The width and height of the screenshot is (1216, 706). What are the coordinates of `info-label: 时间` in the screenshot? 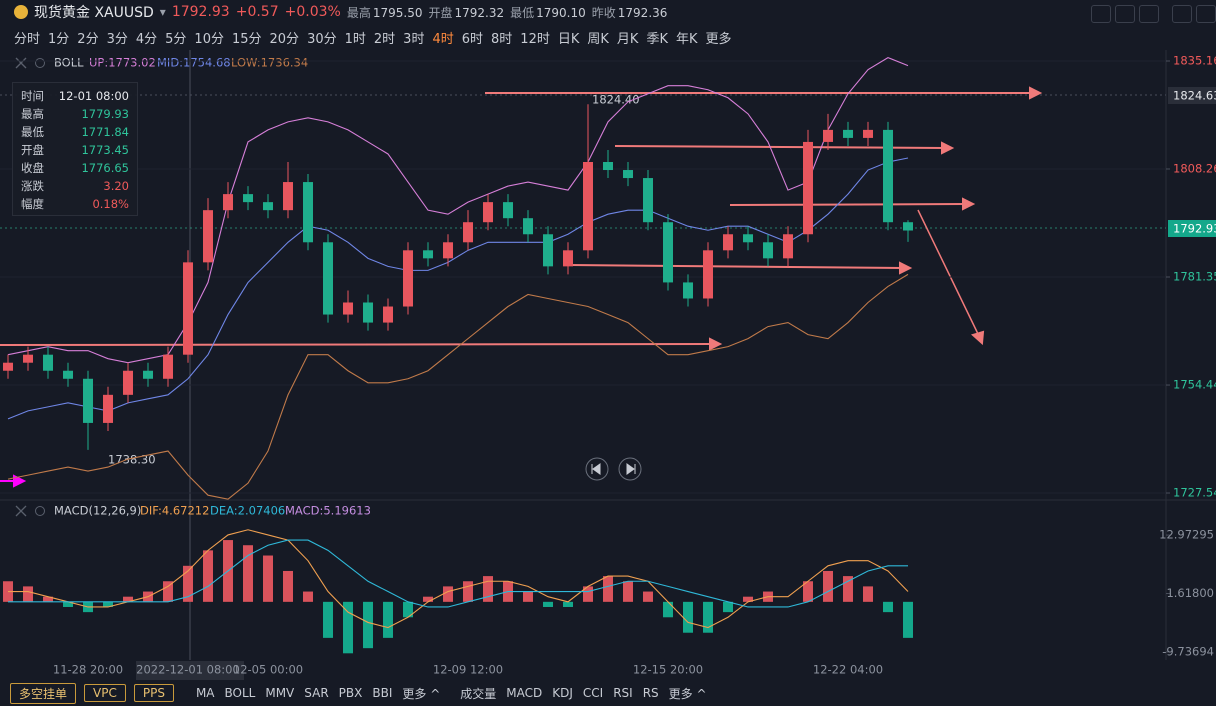 It's located at (32, 96).